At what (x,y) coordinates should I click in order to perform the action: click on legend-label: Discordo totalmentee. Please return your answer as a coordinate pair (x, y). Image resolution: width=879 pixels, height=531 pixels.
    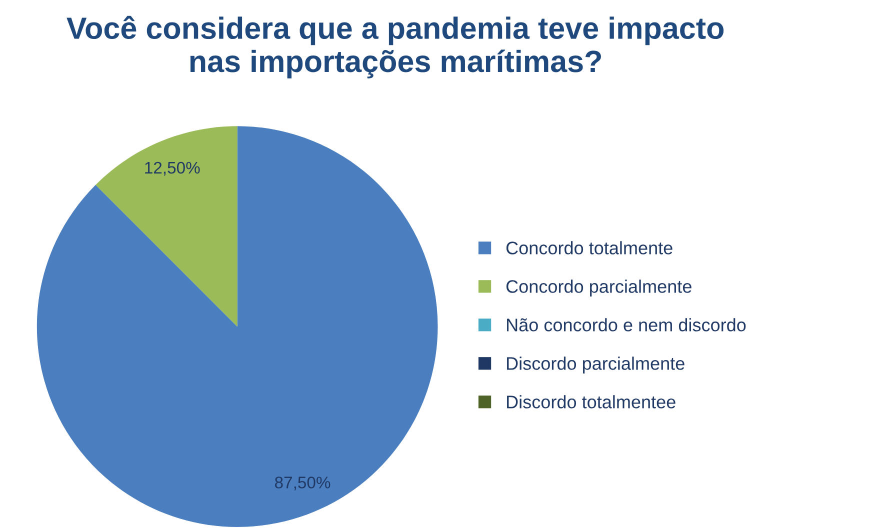
    Looking at the image, I should click on (591, 401).